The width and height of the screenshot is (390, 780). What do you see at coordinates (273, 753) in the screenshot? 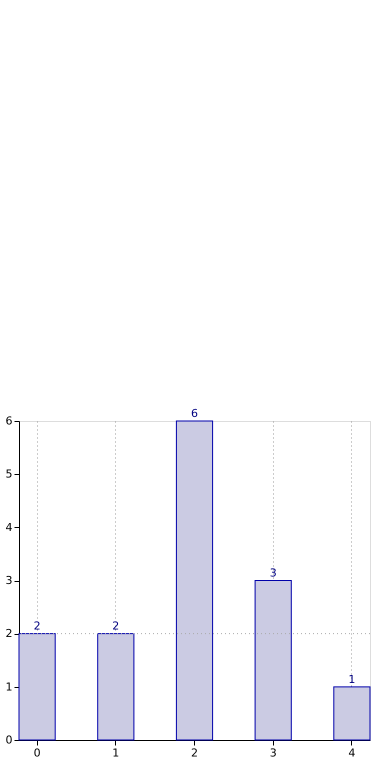
I see `x-tick-label: 3` at bounding box center [273, 753].